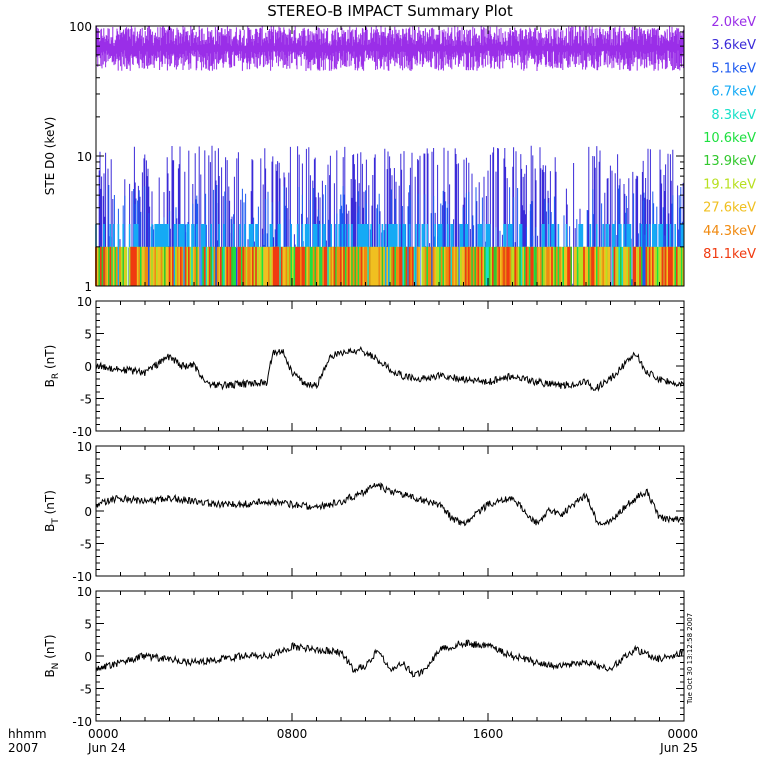  Describe the element at coordinates (84, 592) in the screenshot. I see `bn-ytick-label: 10` at that location.